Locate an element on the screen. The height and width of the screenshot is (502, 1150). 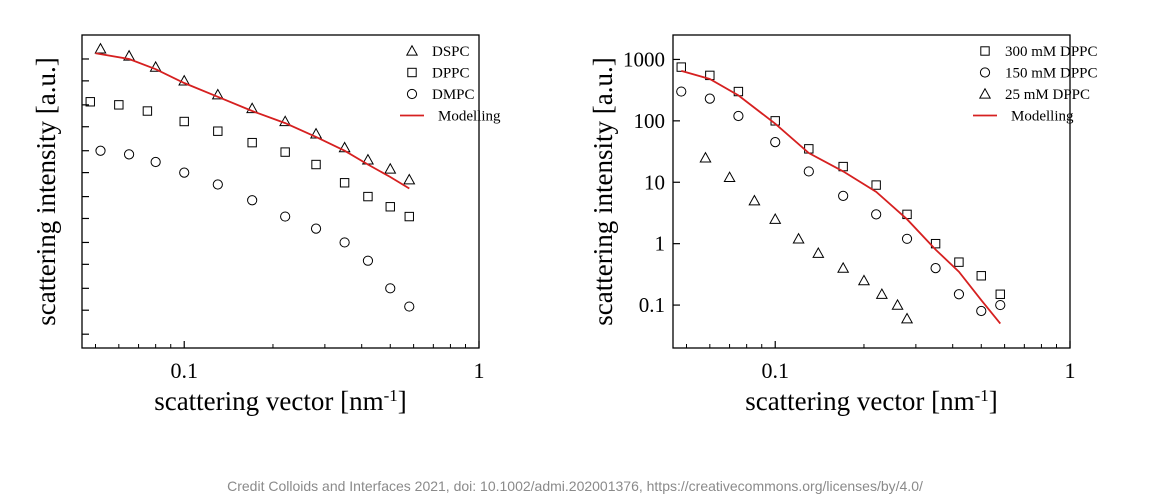
legend-label: 25 mM DPPC is located at coordinates (1047, 95).